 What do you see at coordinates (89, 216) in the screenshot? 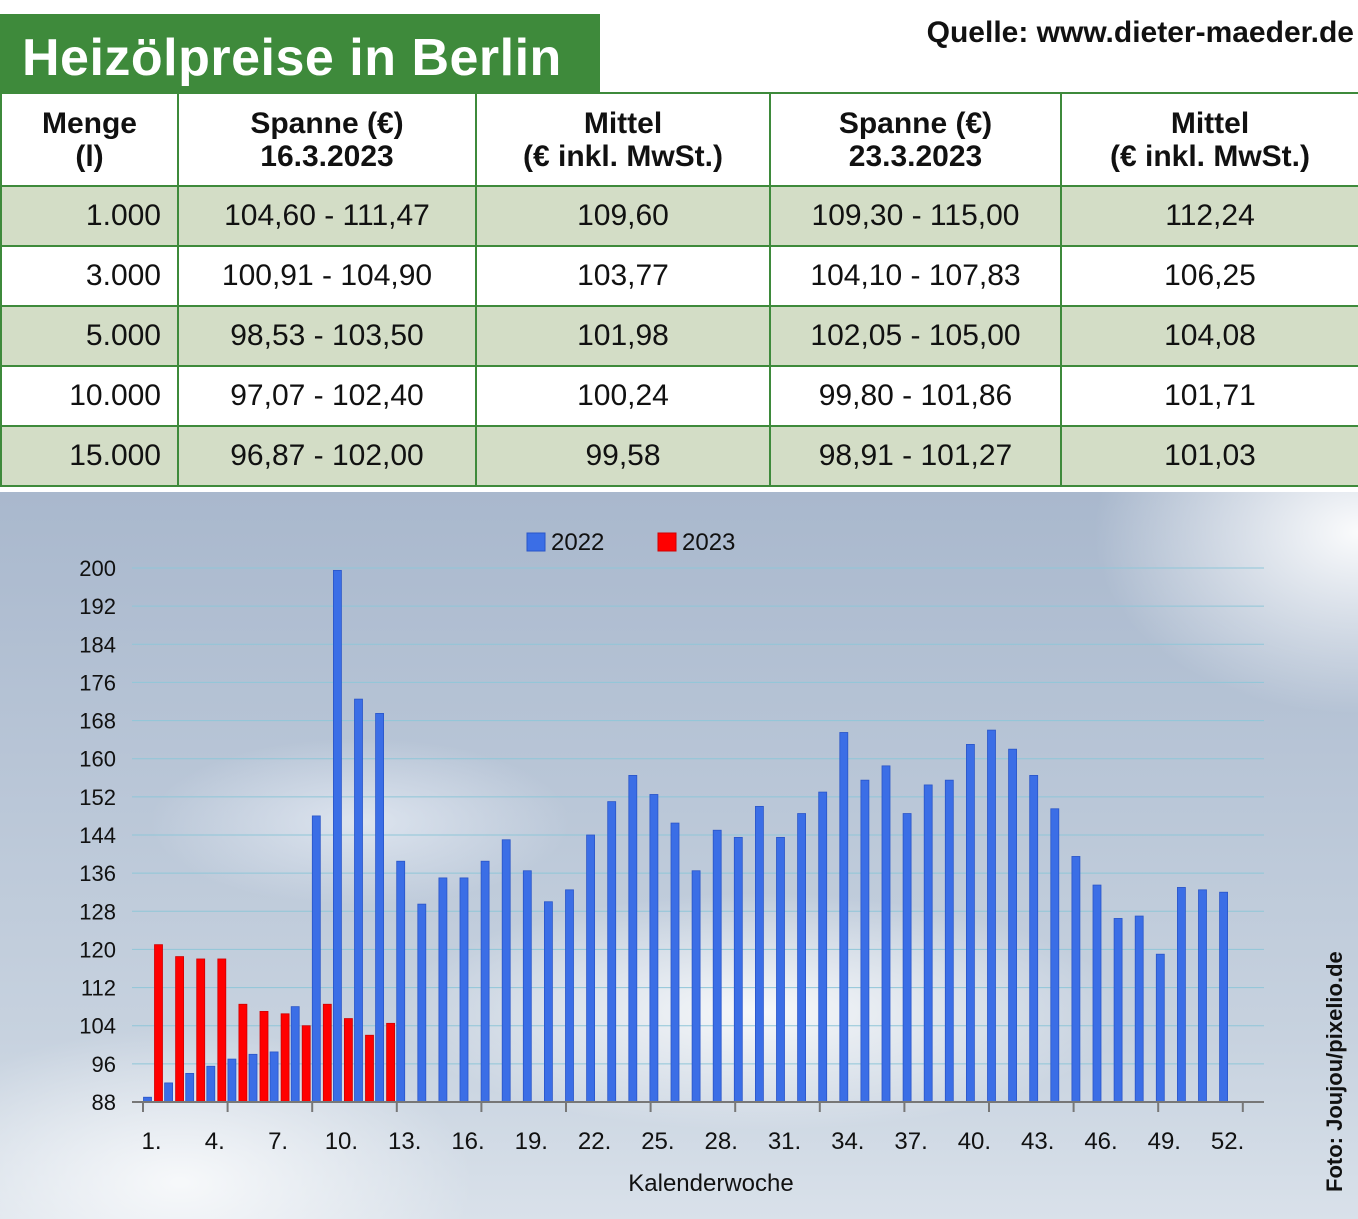
I see `cell-menge: 1.000` at bounding box center [89, 216].